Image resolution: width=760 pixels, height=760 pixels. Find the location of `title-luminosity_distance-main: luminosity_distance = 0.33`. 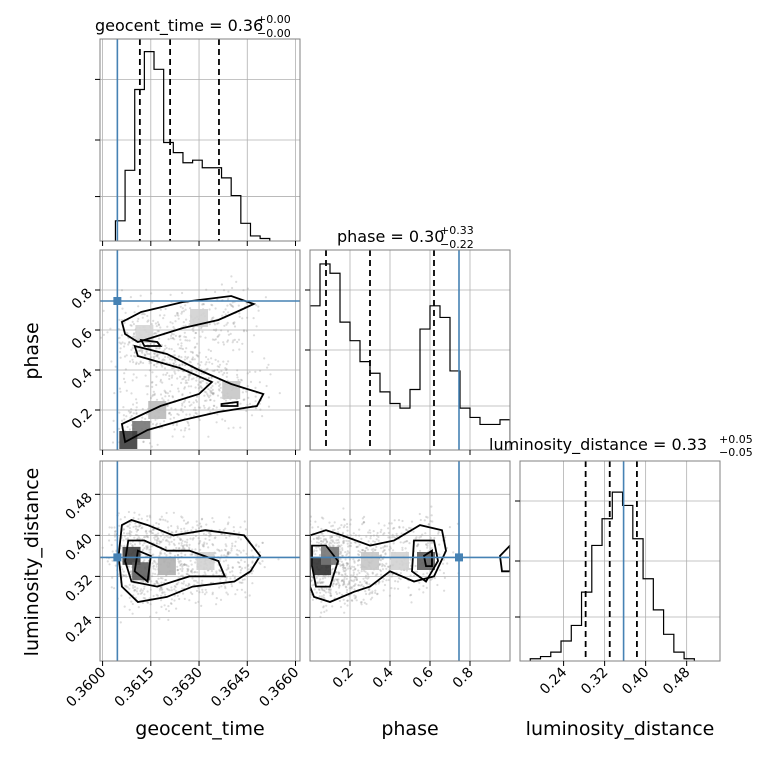

title-luminosity_distance-main: luminosity_distance = 0.33 is located at coordinates (598, 445).